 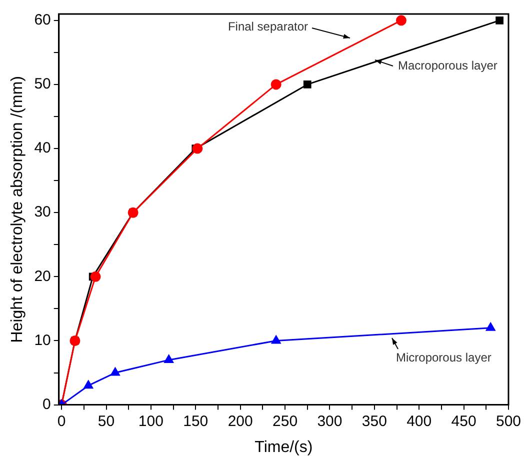 I want to click on y-tick-label: 50, so click(x=42, y=84).